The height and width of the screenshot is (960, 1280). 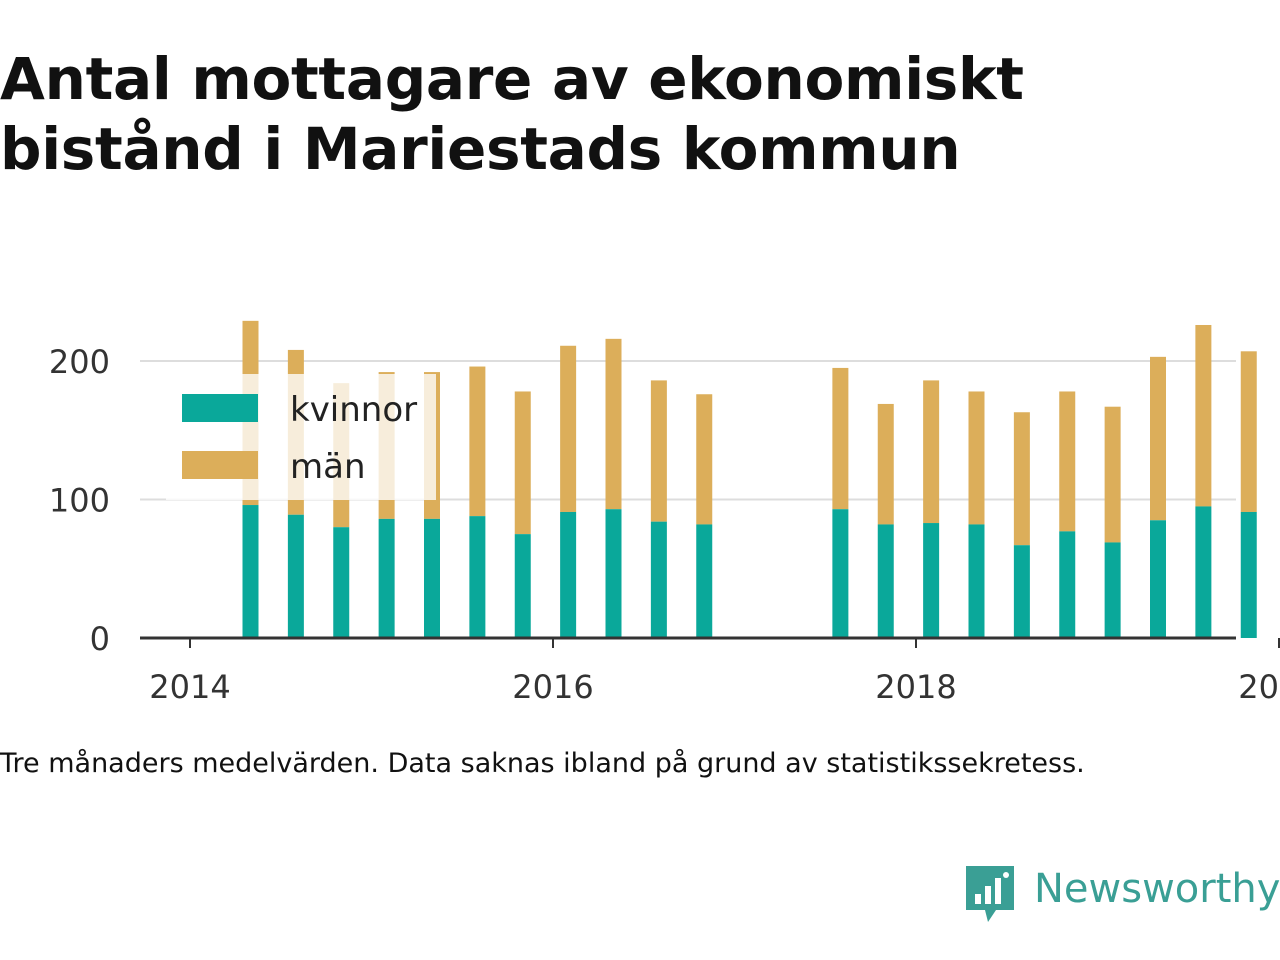 I want to click on brand-logo: Newsworthy, so click(x=1122, y=897).